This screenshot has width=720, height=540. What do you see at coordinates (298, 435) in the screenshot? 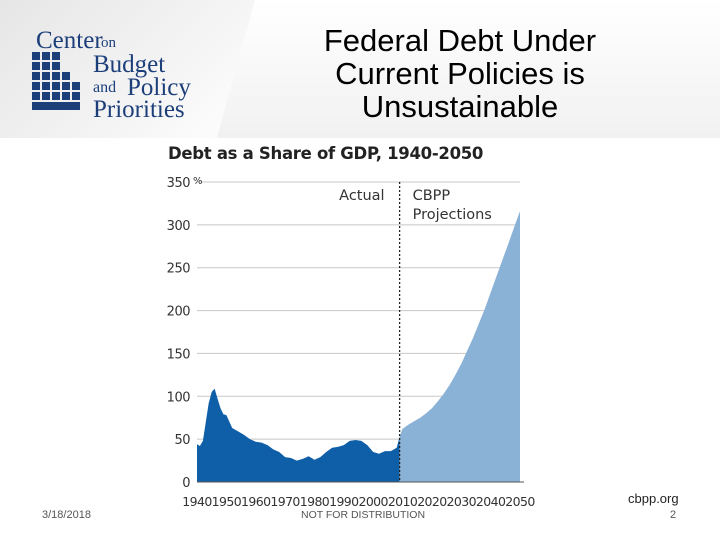
I see `series-area-actual` at bounding box center [298, 435].